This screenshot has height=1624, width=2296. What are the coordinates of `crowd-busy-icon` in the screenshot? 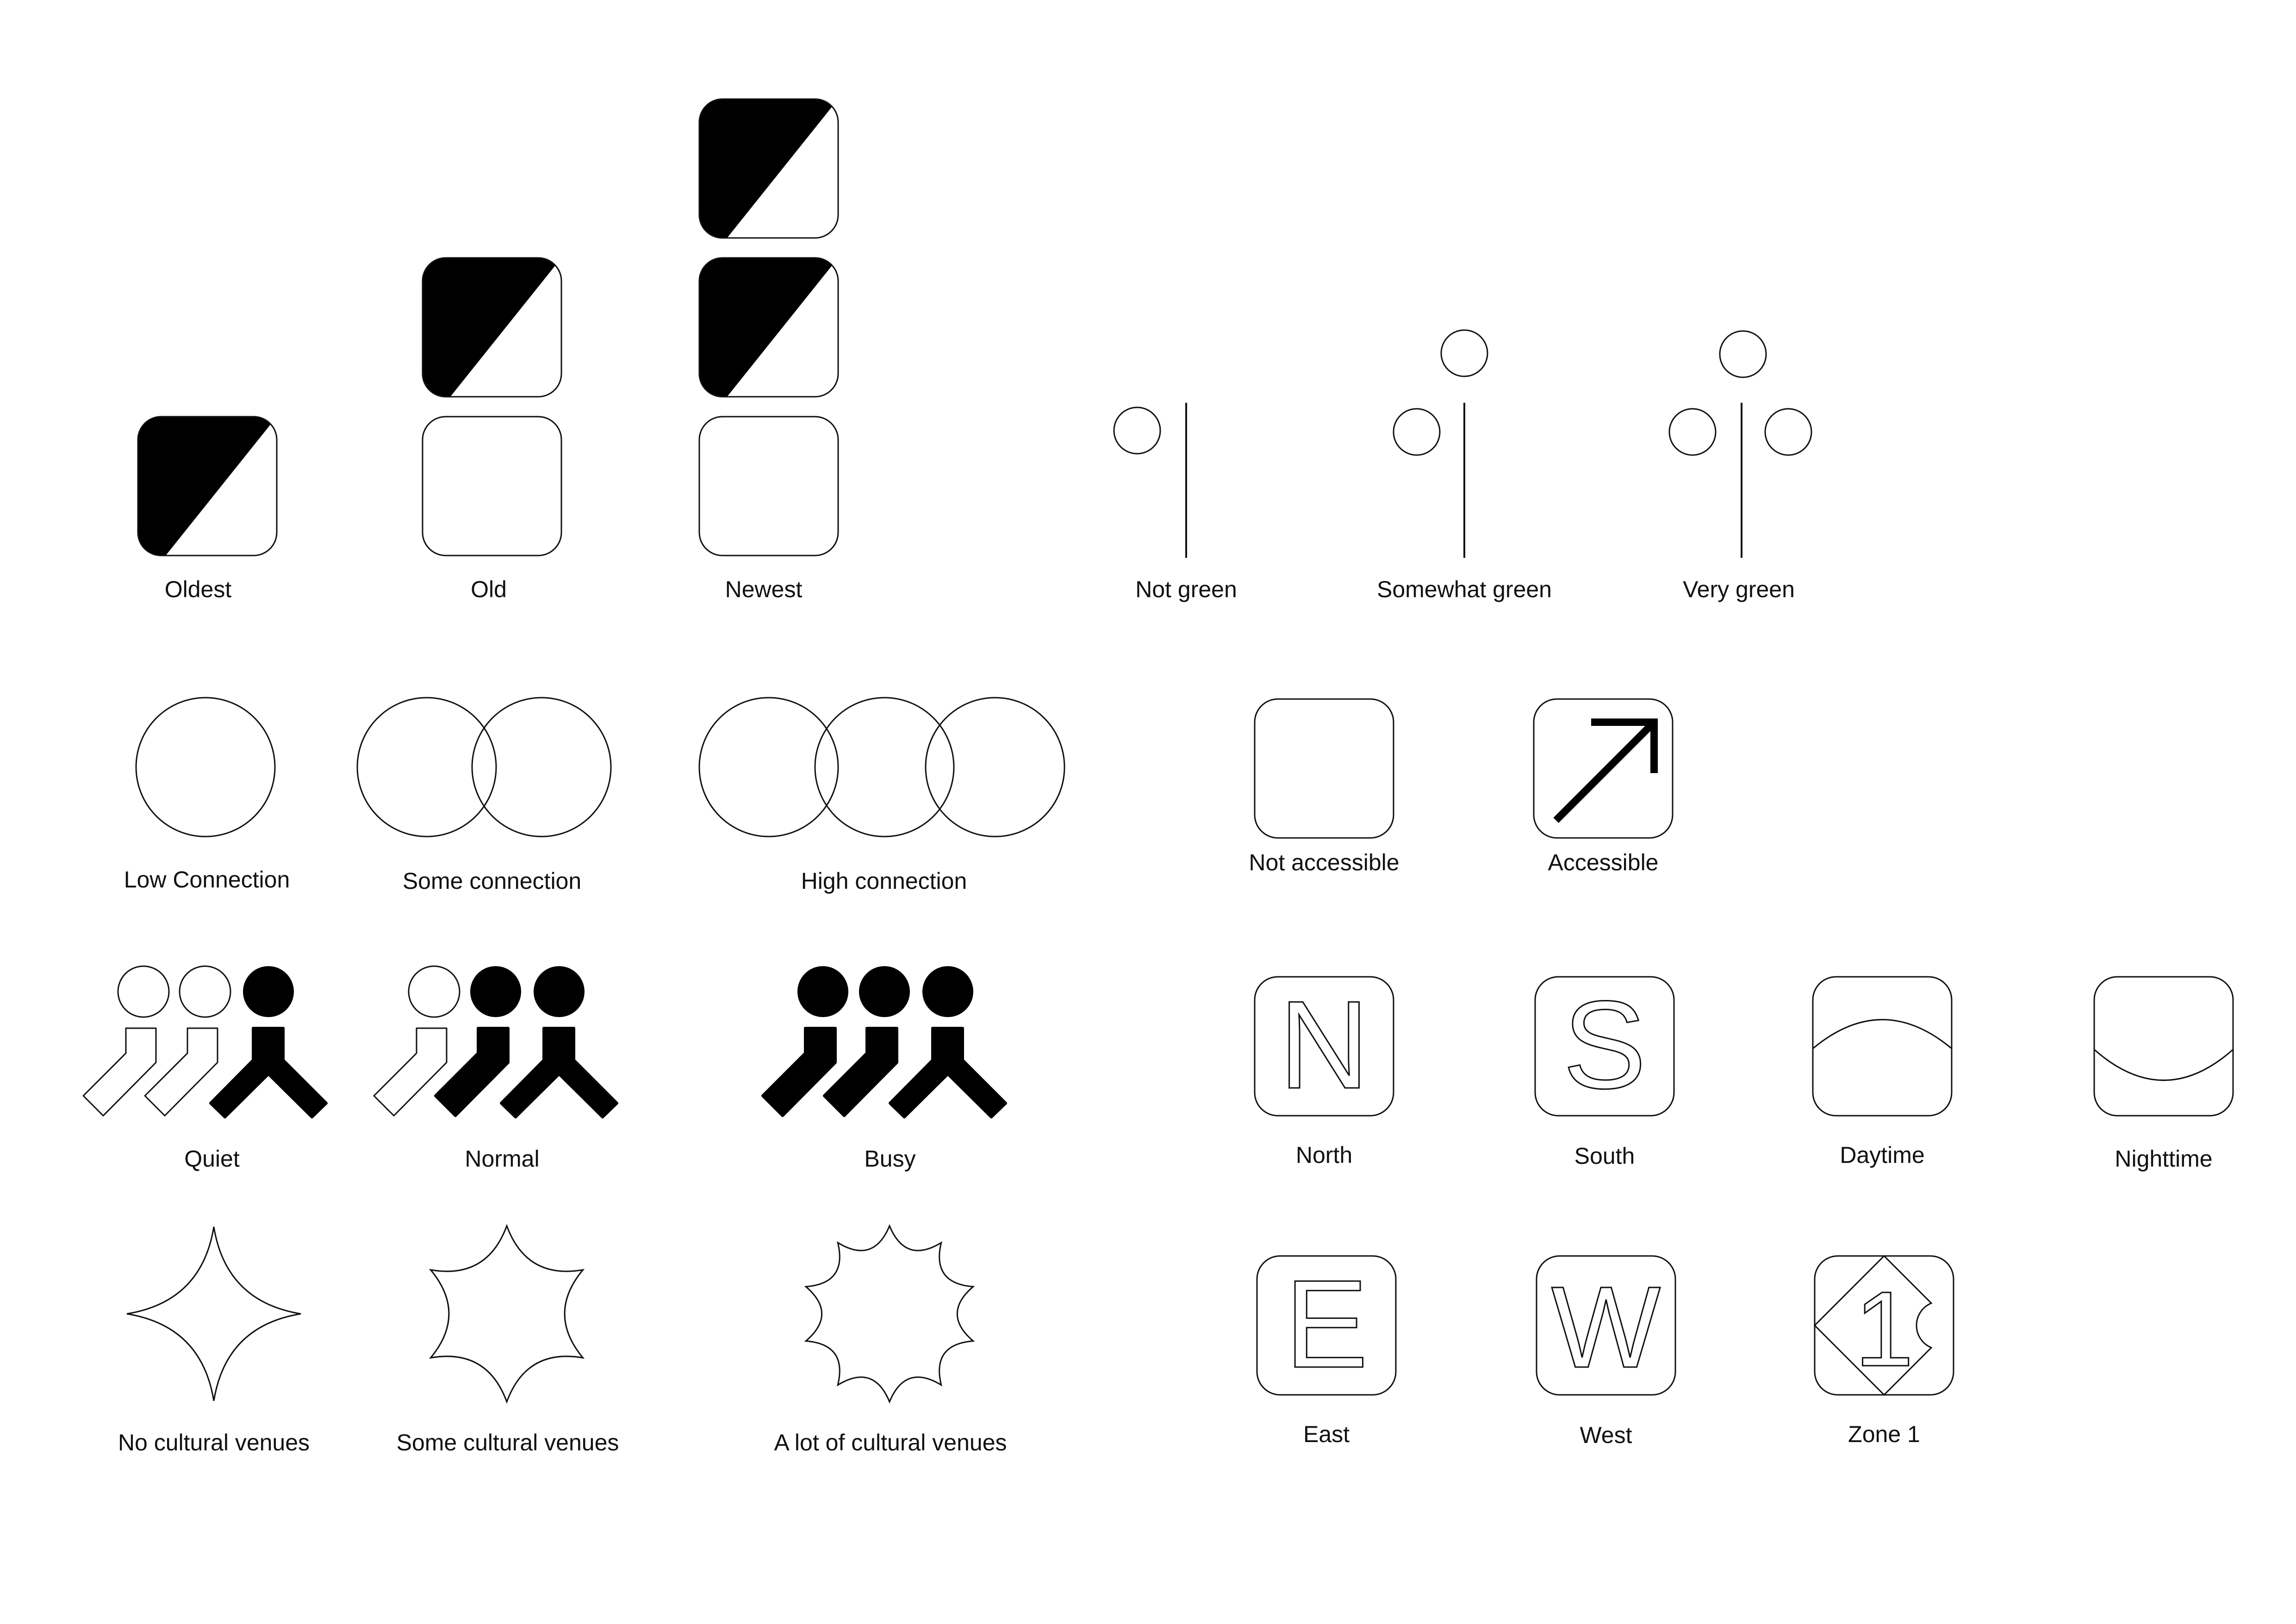 It's located at (884, 1042).